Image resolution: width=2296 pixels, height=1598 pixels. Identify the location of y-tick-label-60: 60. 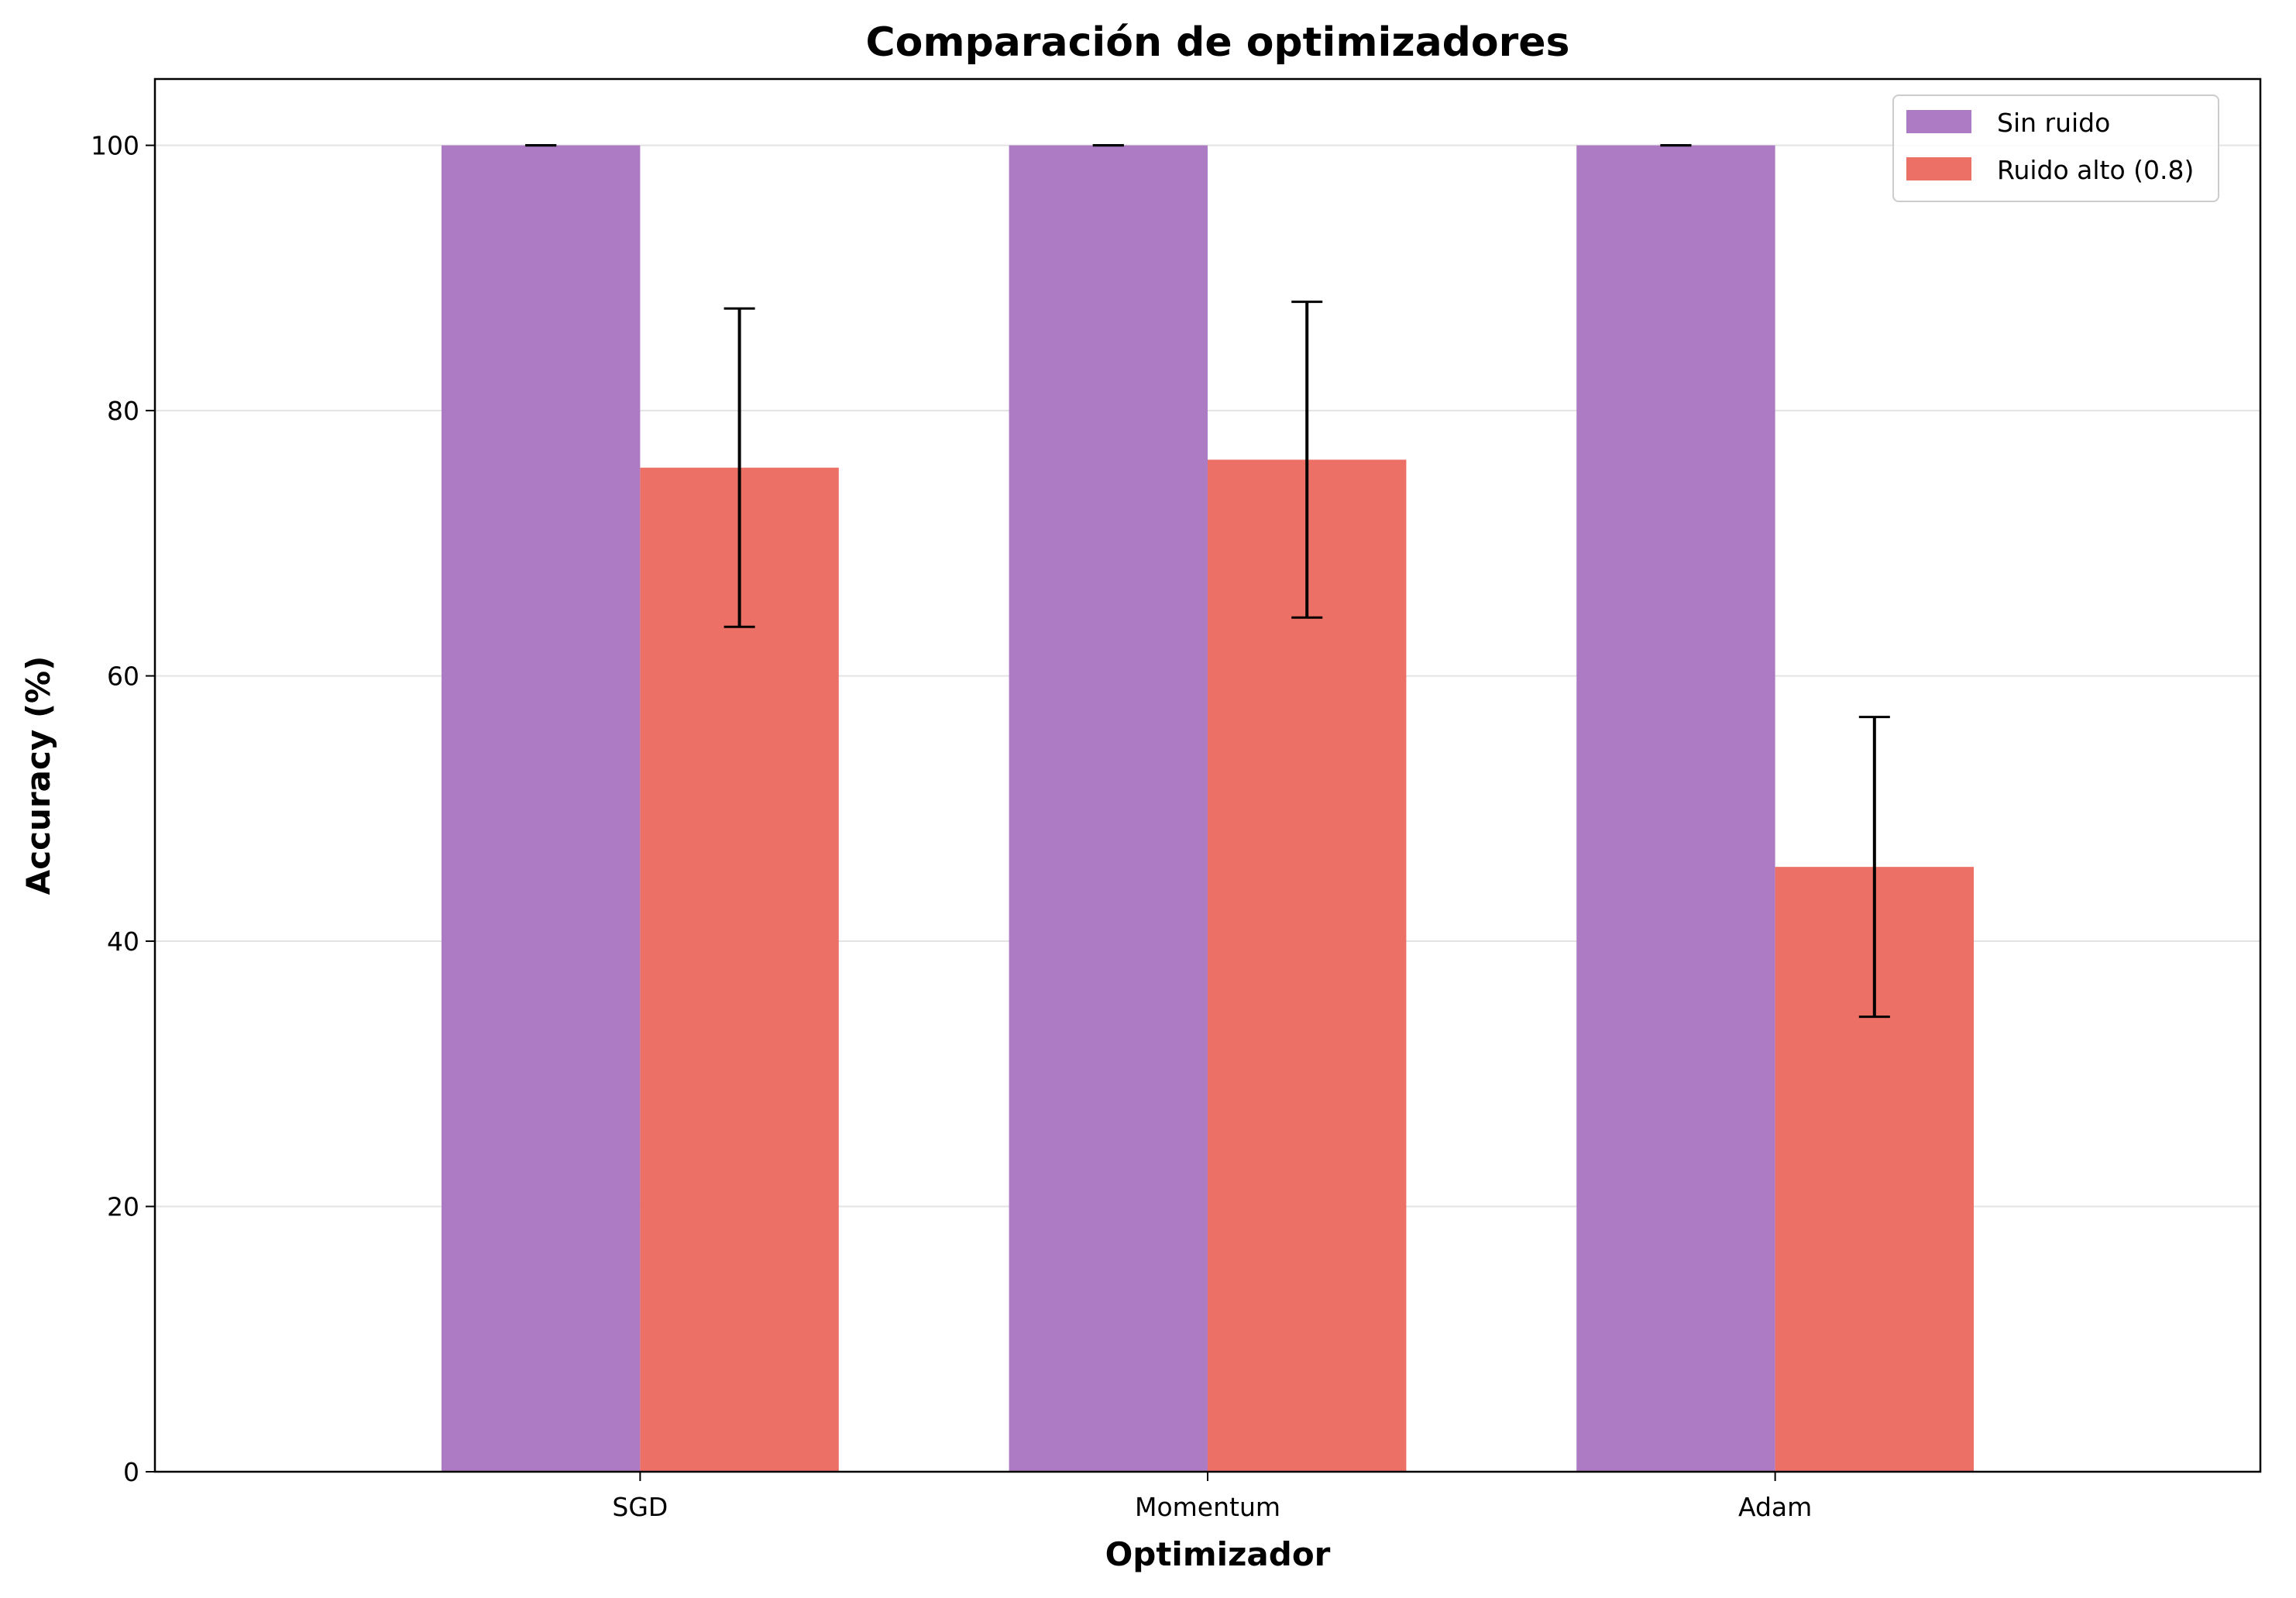
(123, 677).